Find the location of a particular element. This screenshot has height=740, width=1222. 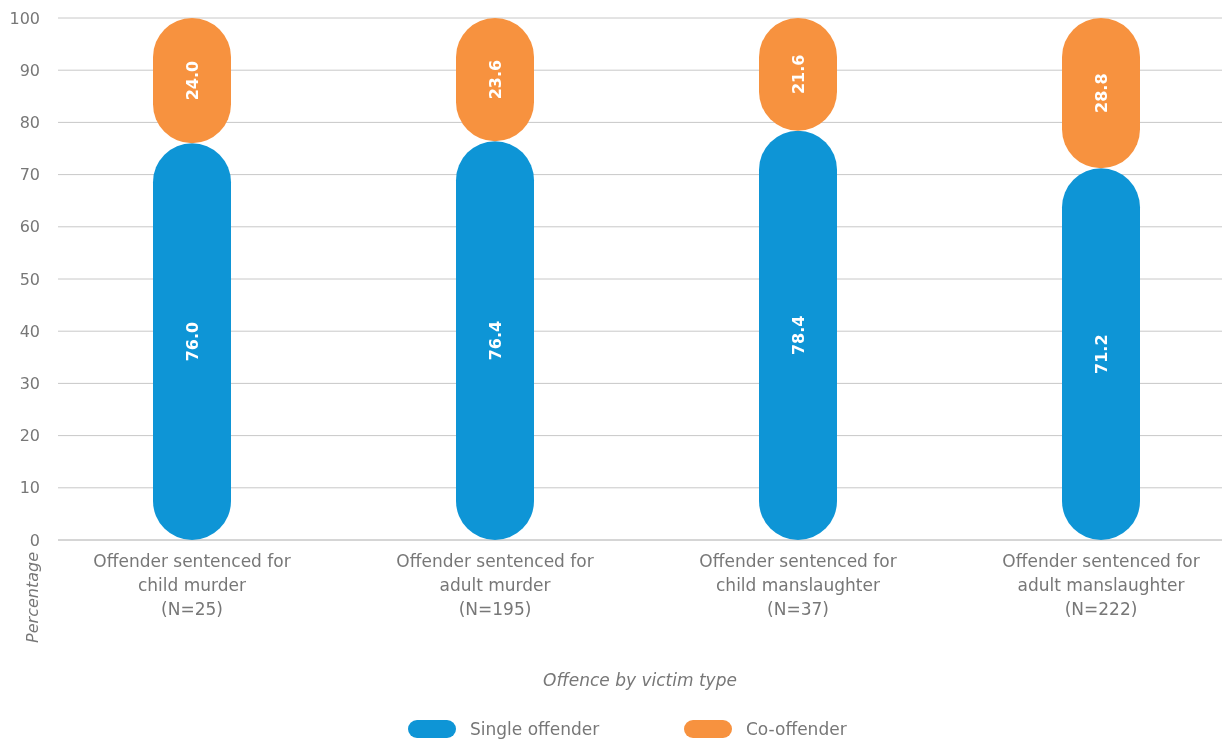

y-tick-label: 70 is located at coordinates (29, 175).